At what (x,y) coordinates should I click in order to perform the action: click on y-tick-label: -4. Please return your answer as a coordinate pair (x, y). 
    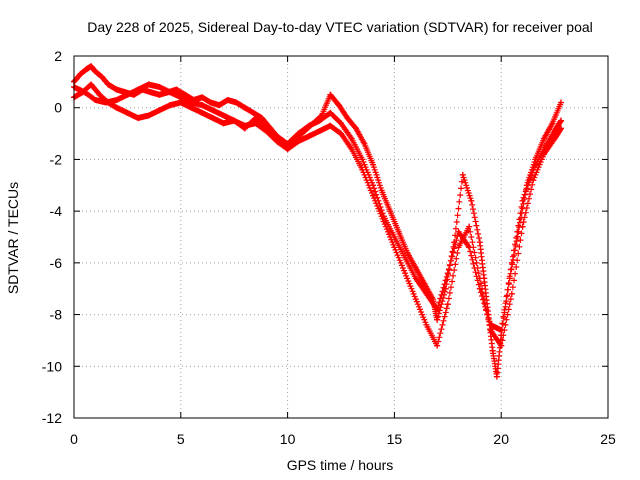
    Looking at the image, I should click on (56, 211).